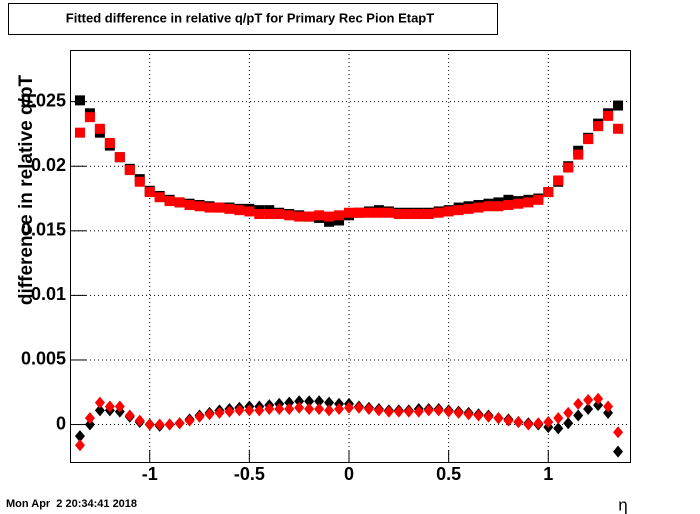 This screenshot has height=514, width=700. What do you see at coordinates (48, 165) in the screenshot?
I see `y-tick-label: 0.02` at bounding box center [48, 165].